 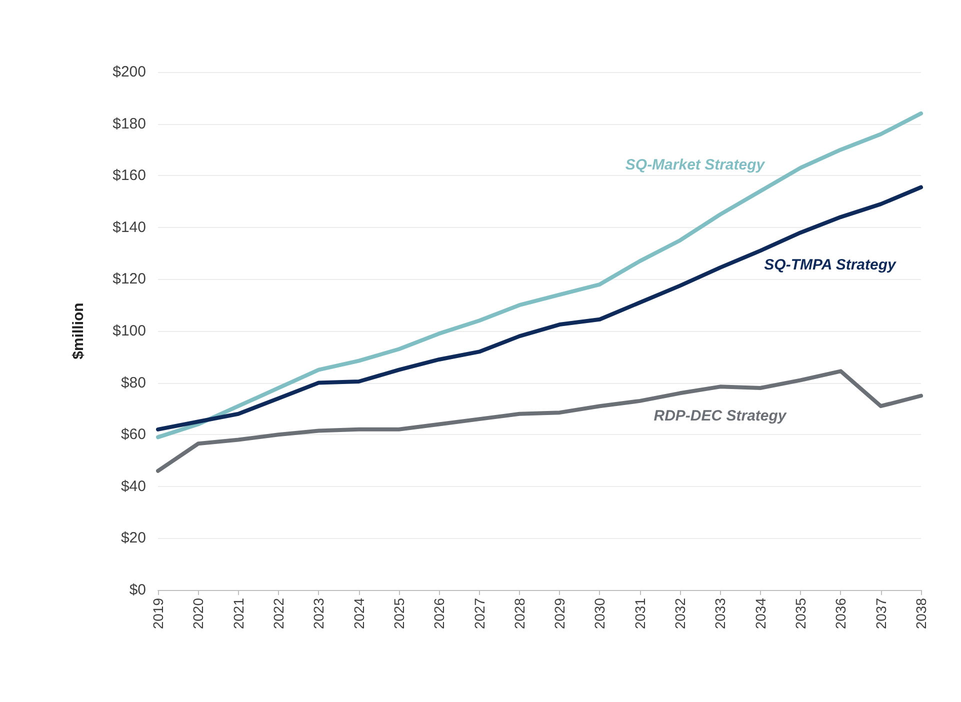 What do you see at coordinates (318, 614) in the screenshot?
I see `x-tick-label: 2023` at bounding box center [318, 614].